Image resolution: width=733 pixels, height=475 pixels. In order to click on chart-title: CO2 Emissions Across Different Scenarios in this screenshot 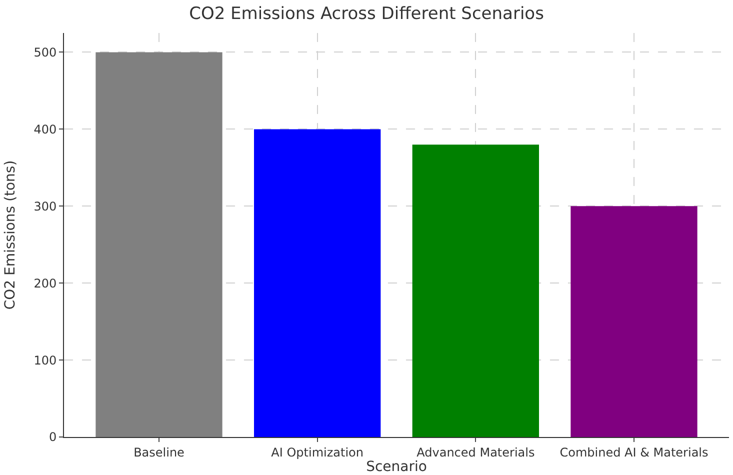, I will do `click(366, 14)`.